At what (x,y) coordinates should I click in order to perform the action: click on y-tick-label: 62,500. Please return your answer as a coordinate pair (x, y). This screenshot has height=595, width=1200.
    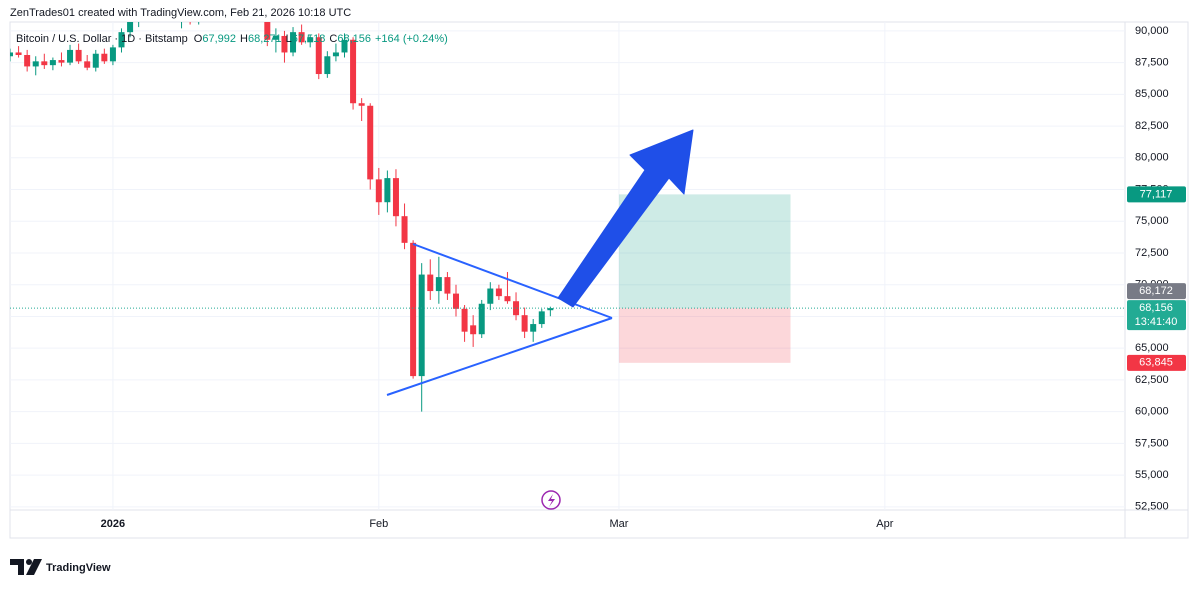
    Looking at the image, I should click on (1152, 380).